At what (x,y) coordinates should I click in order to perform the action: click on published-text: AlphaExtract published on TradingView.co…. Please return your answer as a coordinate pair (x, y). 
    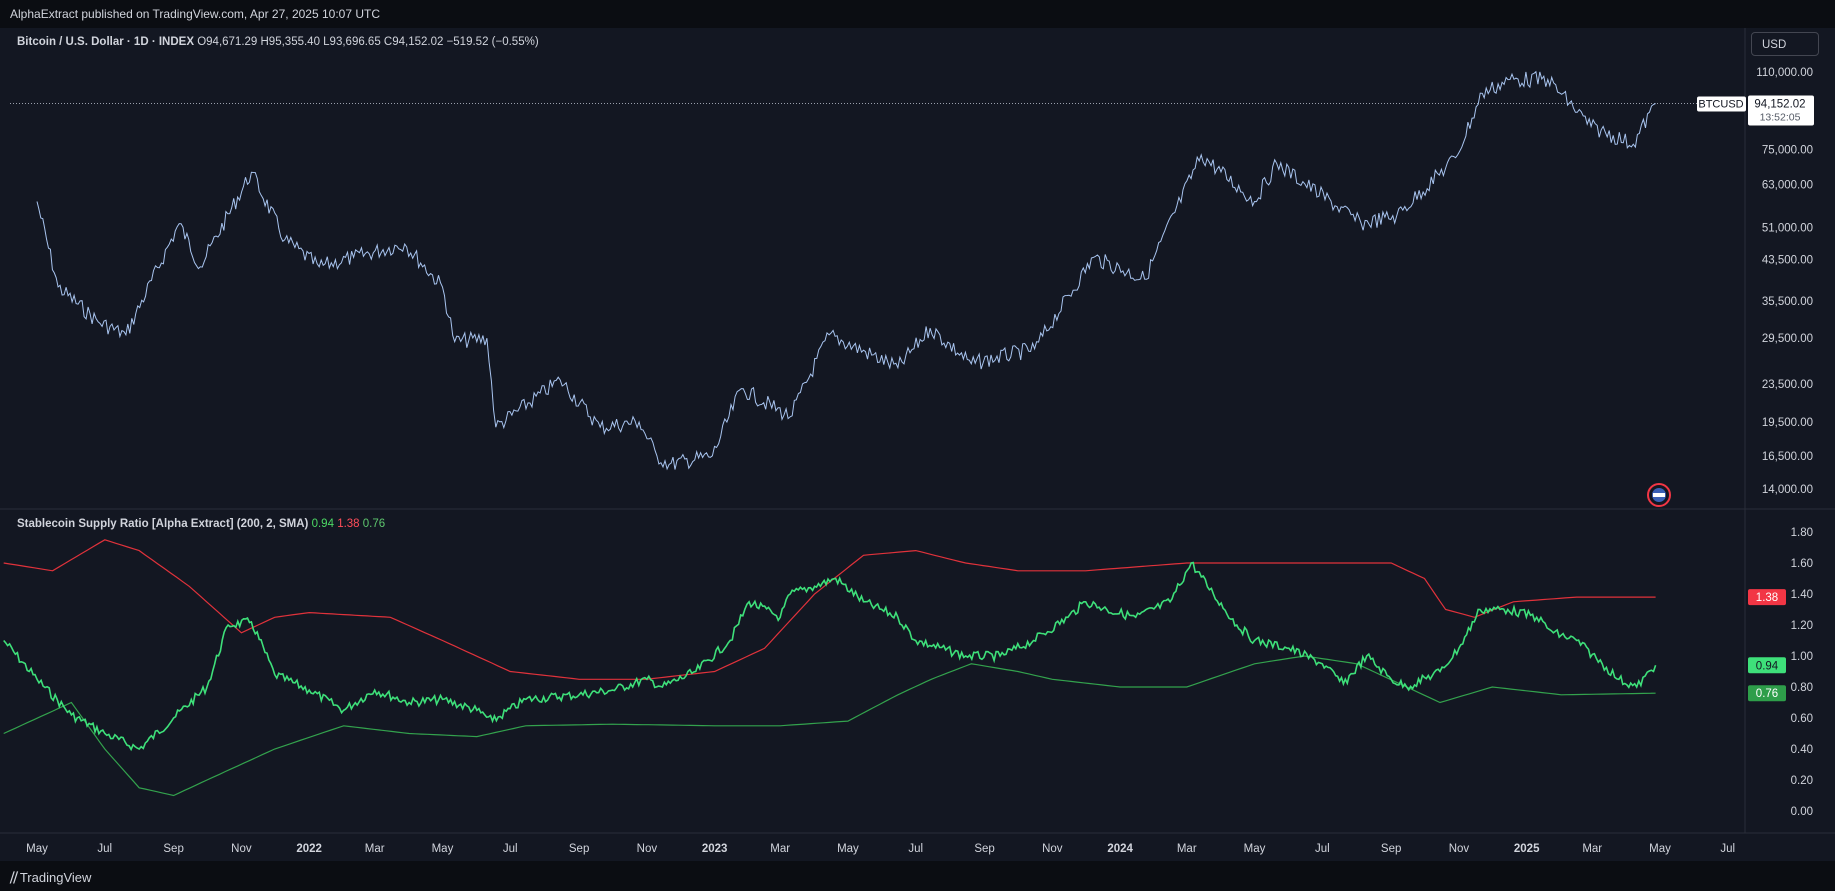
    Looking at the image, I should click on (195, 14).